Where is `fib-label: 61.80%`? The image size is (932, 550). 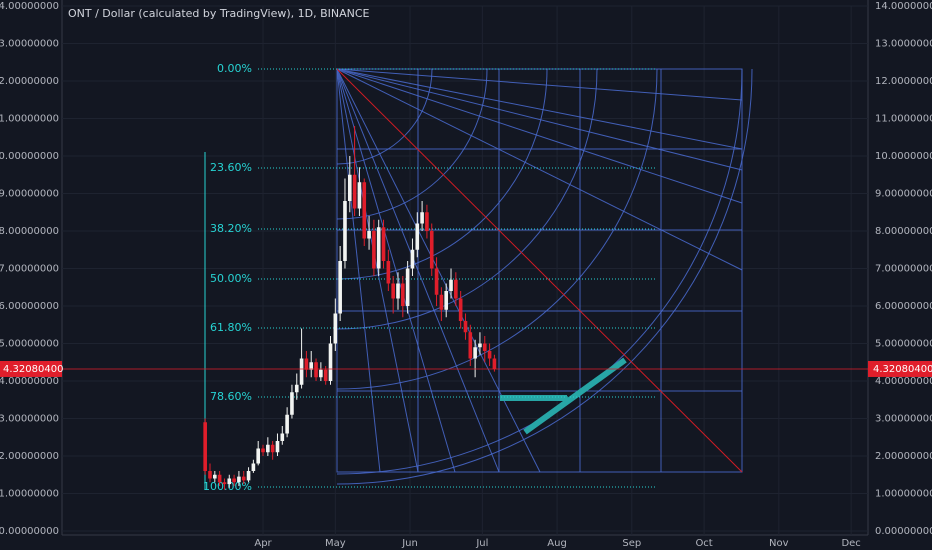 fib-label: 61.80% is located at coordinates (231, 327).